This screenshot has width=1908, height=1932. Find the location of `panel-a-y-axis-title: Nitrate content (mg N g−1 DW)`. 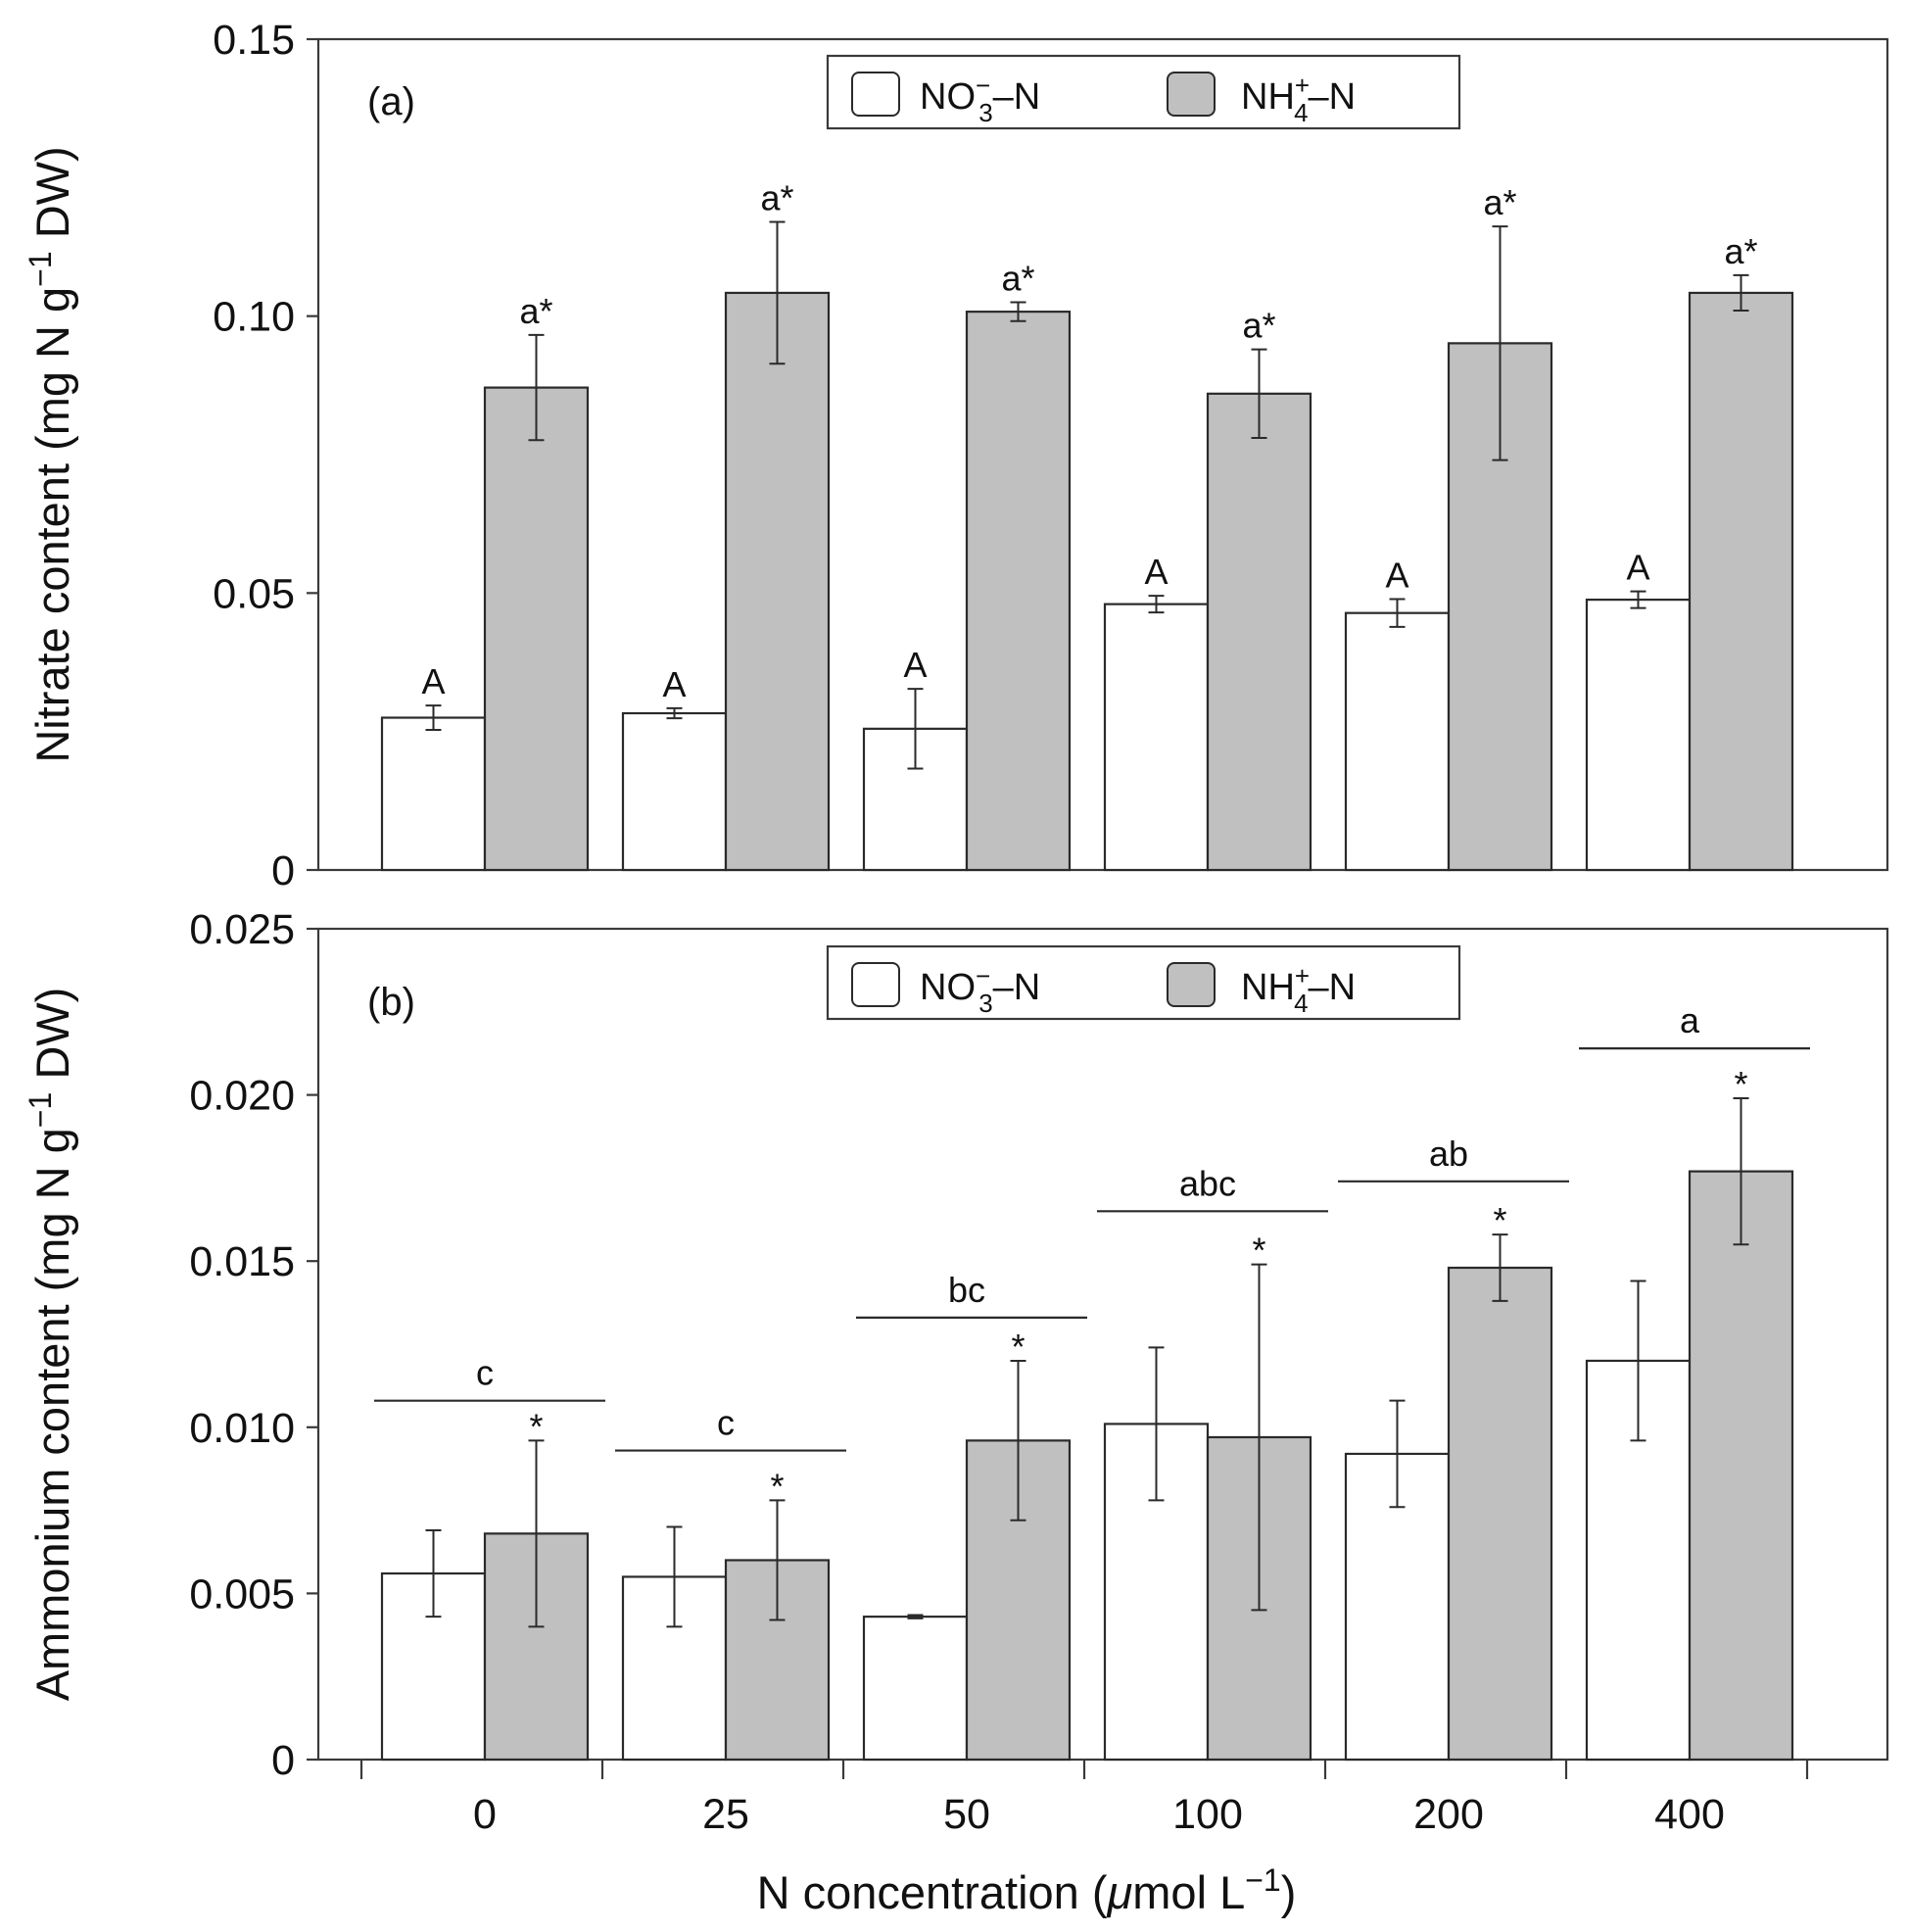

panel-a-y-axis-title: Nitrate content (mg N g−1 DW) is located at coordinates (50, 454).